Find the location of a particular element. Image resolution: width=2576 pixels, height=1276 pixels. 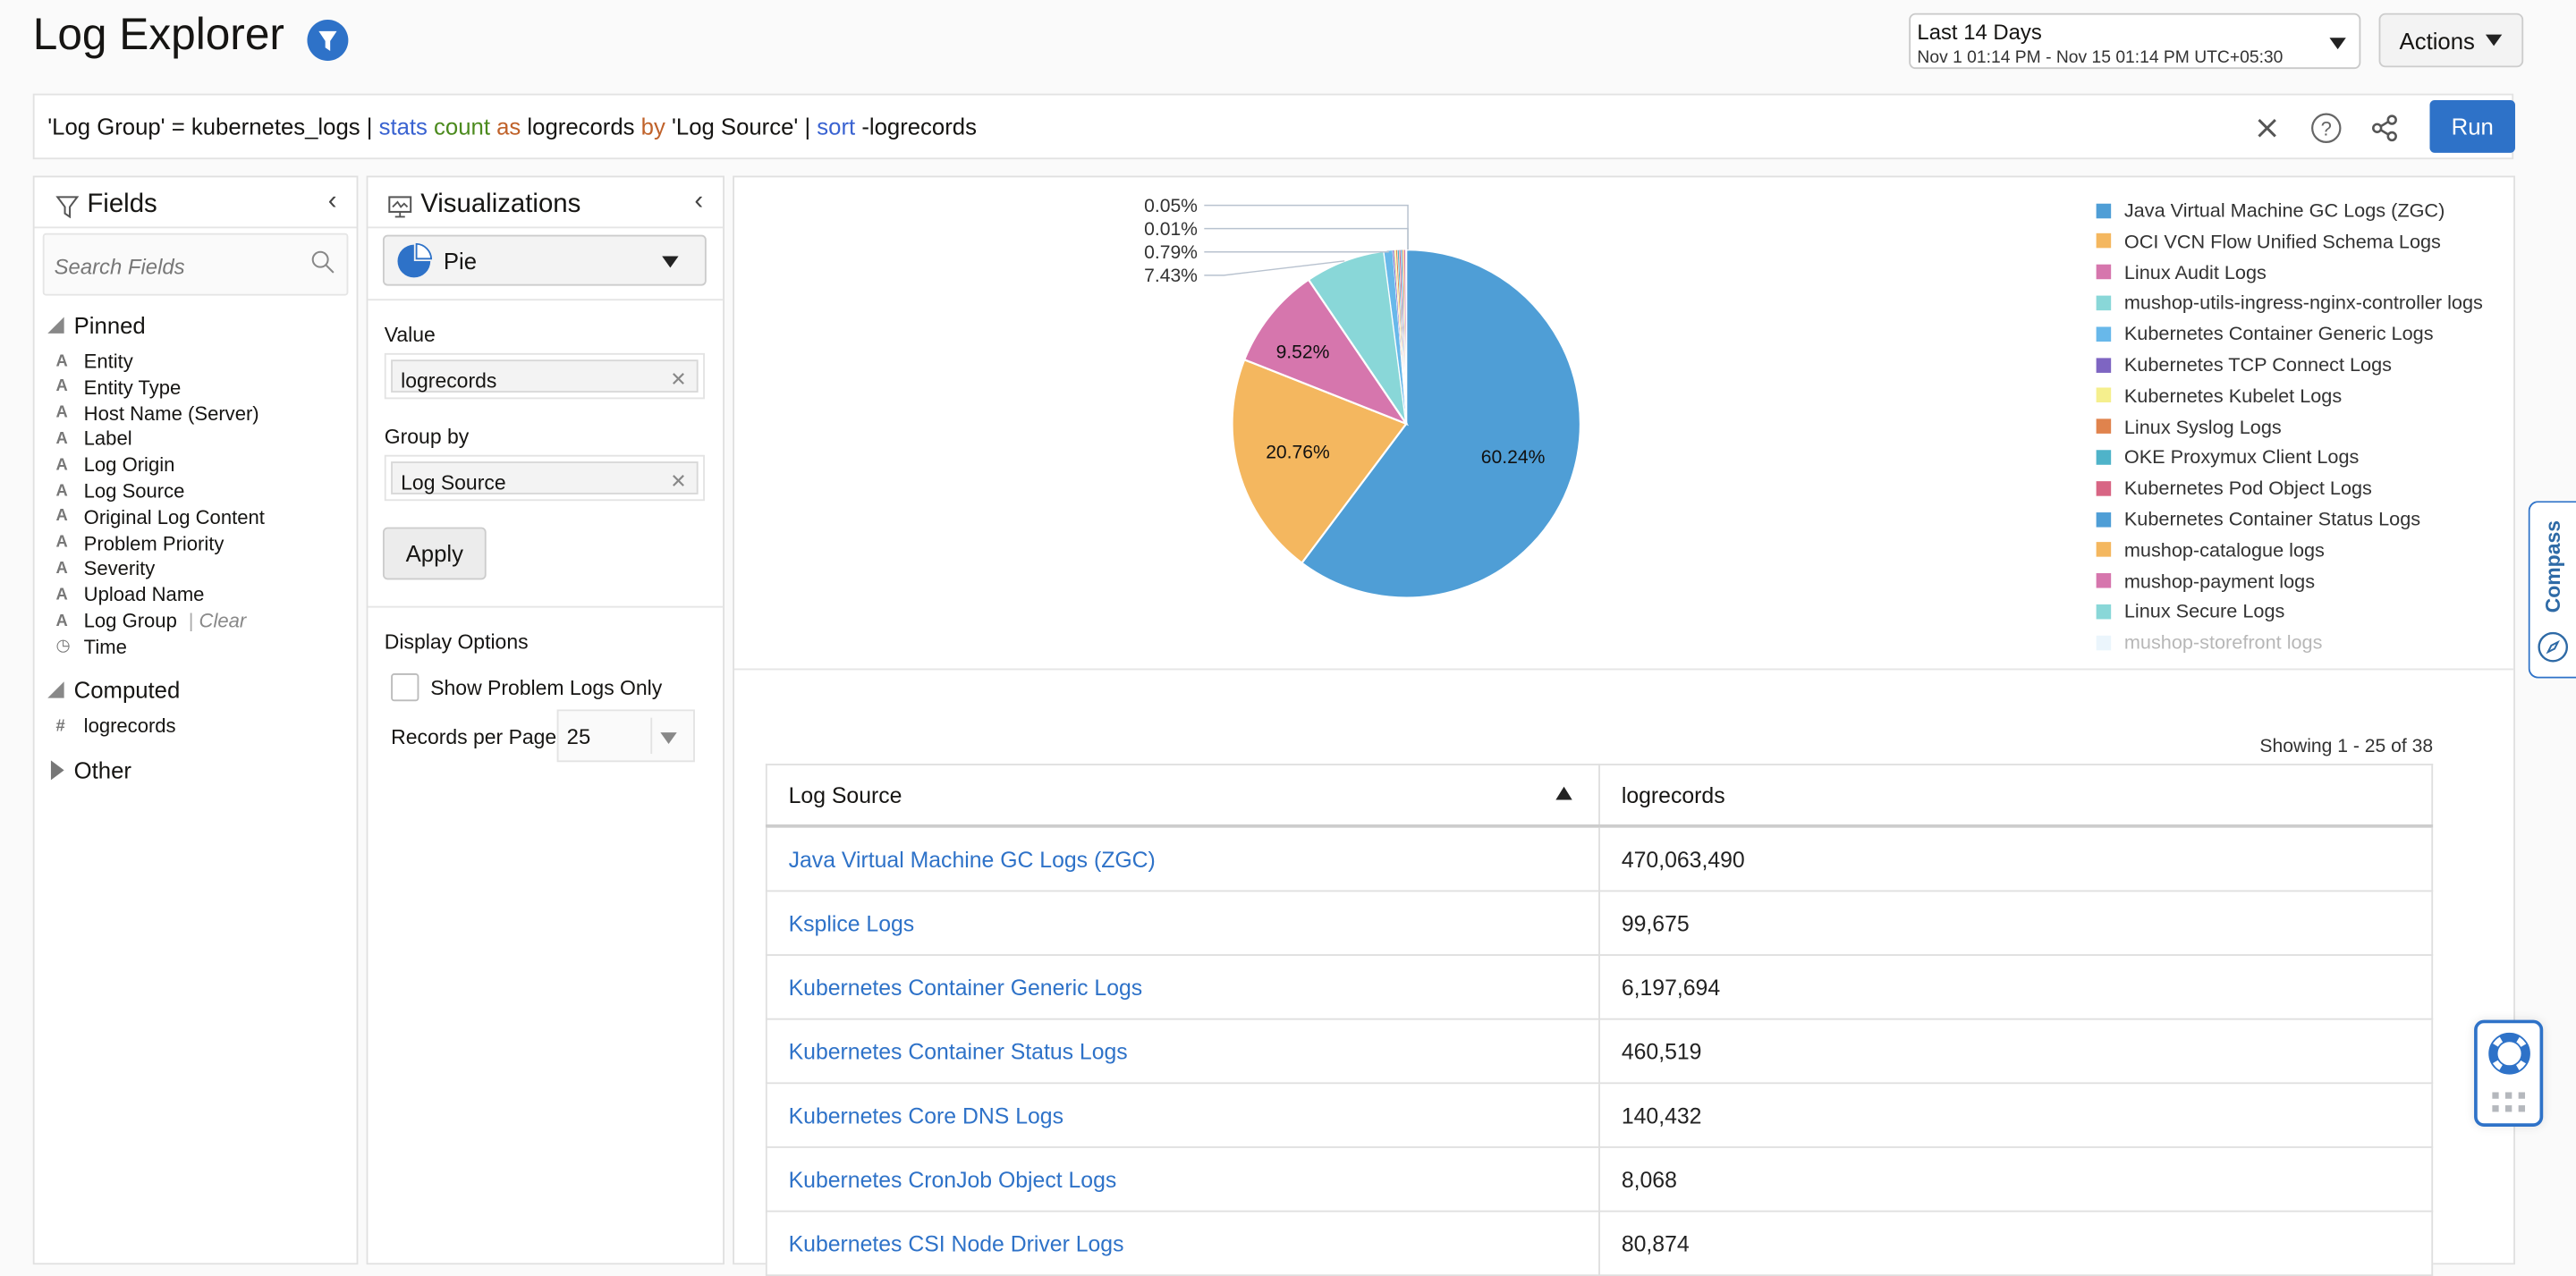

legend-item: Linux Audit Logs is located at coordinates (2181, 272).